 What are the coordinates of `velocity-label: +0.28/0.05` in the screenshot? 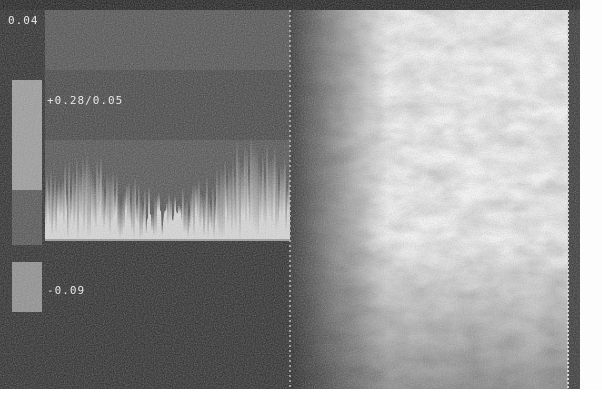 It's located at (85, 100).